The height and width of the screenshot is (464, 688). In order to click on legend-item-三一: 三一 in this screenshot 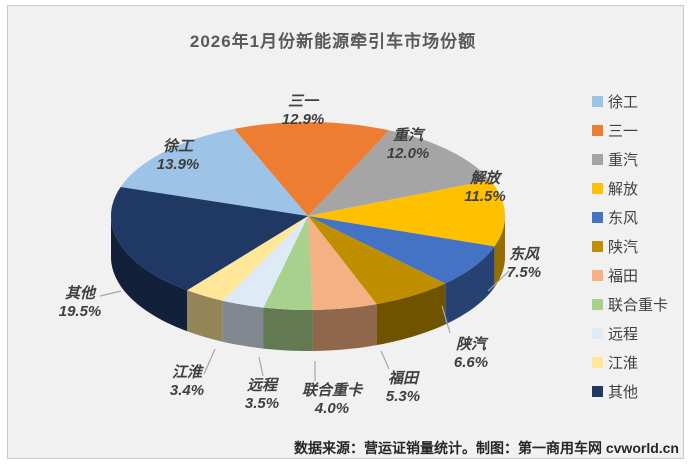, I will do `click(630, 130)`.